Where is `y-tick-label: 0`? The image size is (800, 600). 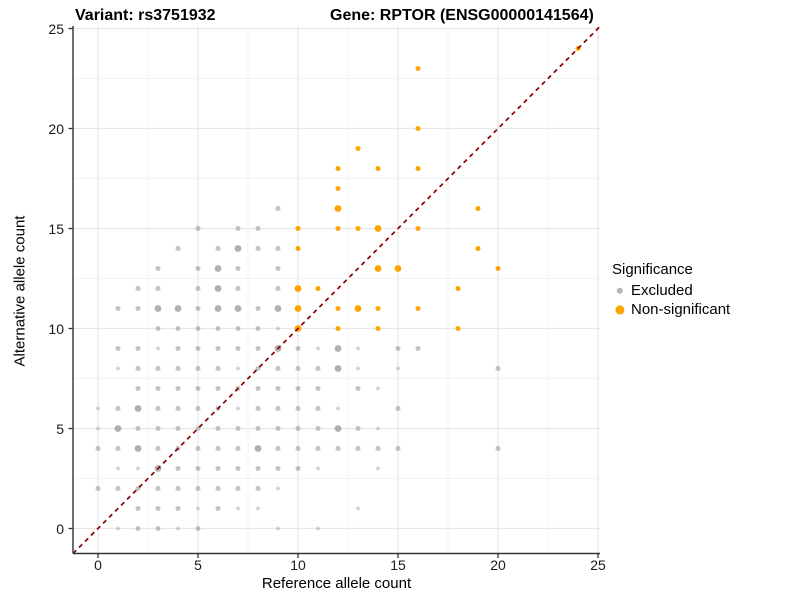 y-tick-label: 0 is located at coordinates (60, 528).